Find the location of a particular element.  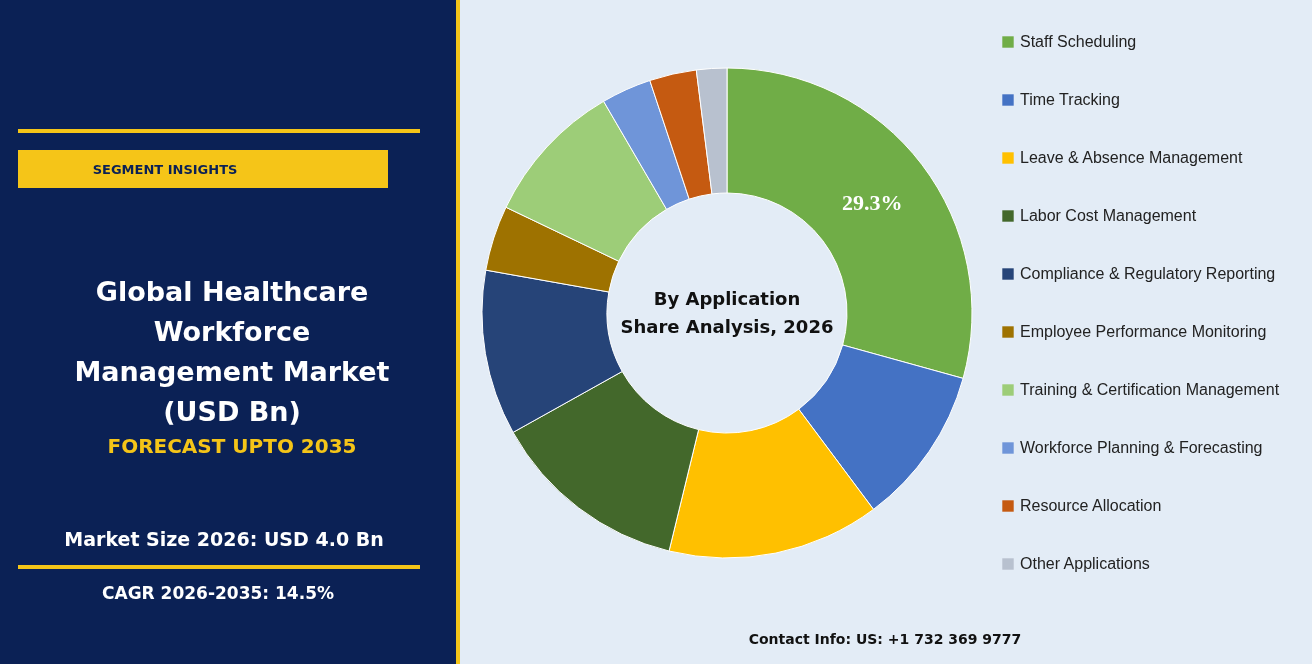

text: Share Analysis, 2026 is located at coordinates (727, 326).